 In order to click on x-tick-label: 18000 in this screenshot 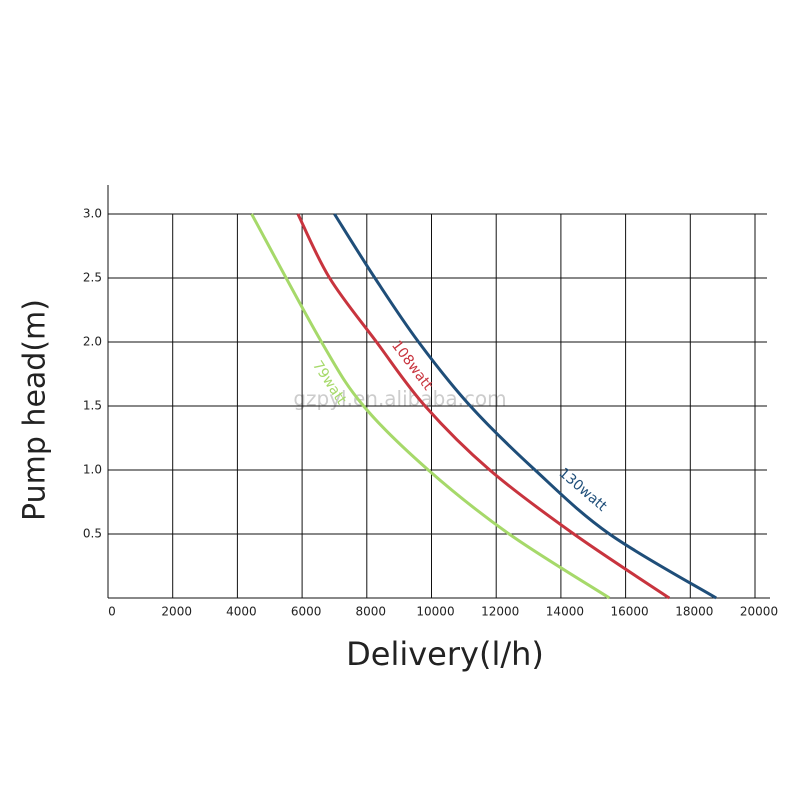, I will do `click(694, 612)`.